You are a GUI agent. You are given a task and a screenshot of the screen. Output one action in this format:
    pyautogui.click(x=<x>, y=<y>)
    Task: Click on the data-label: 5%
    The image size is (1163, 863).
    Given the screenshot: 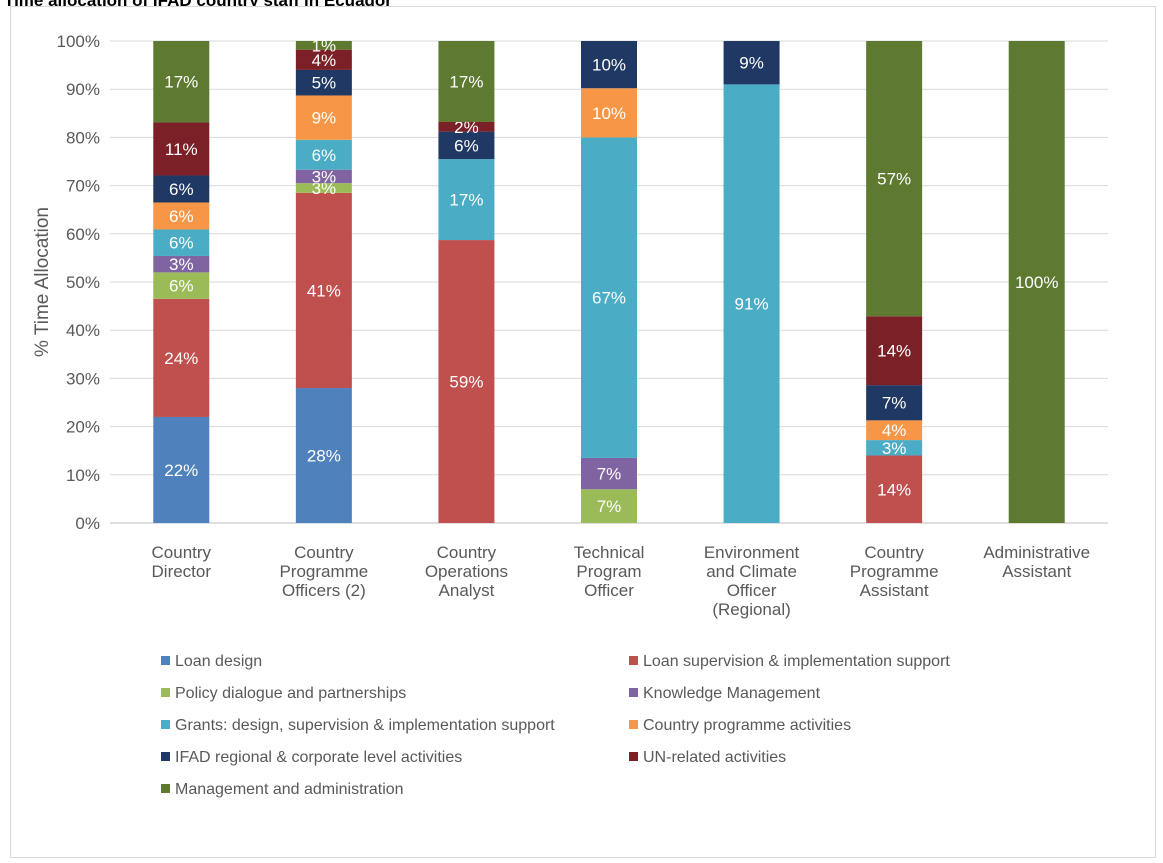 What is the action you would take?
    pyautogui.click(x=324, y=83)
    